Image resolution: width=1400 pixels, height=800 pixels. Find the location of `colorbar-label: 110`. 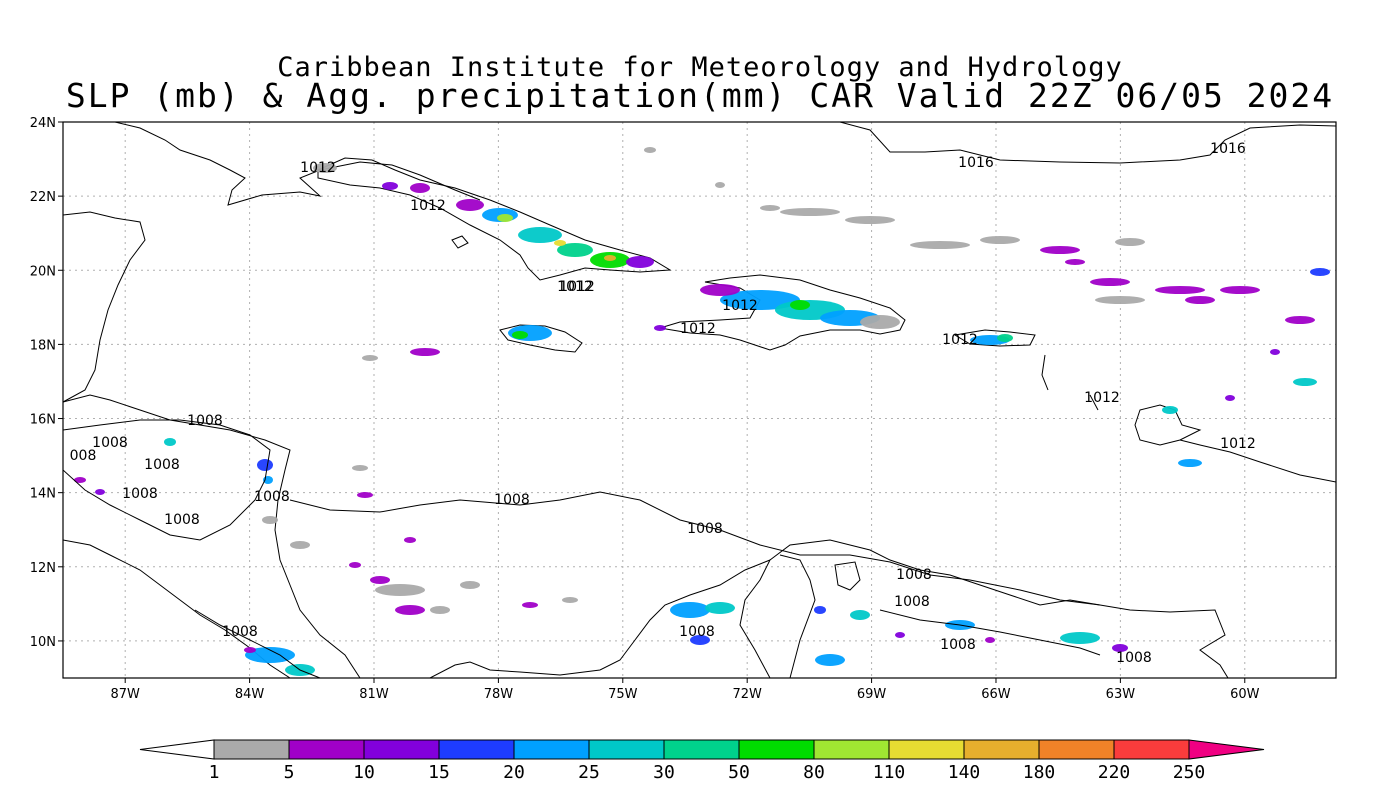

colorbar-label: 110 is located at coordinates (889, 772).